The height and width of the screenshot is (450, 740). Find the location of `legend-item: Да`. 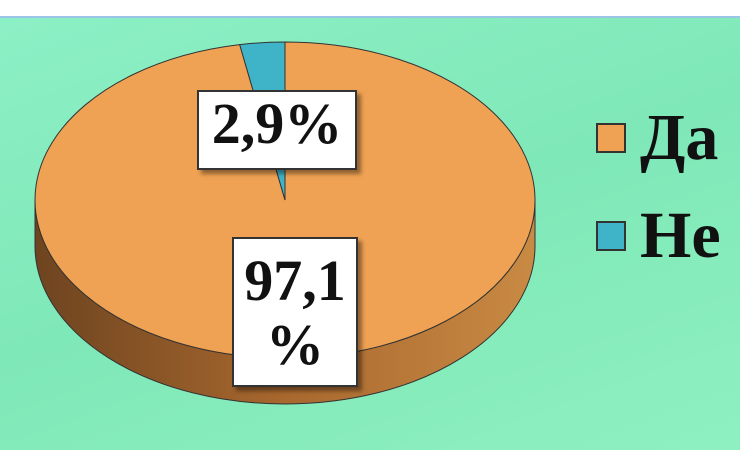

legend-item: Да is located at coordinates (657, 138).